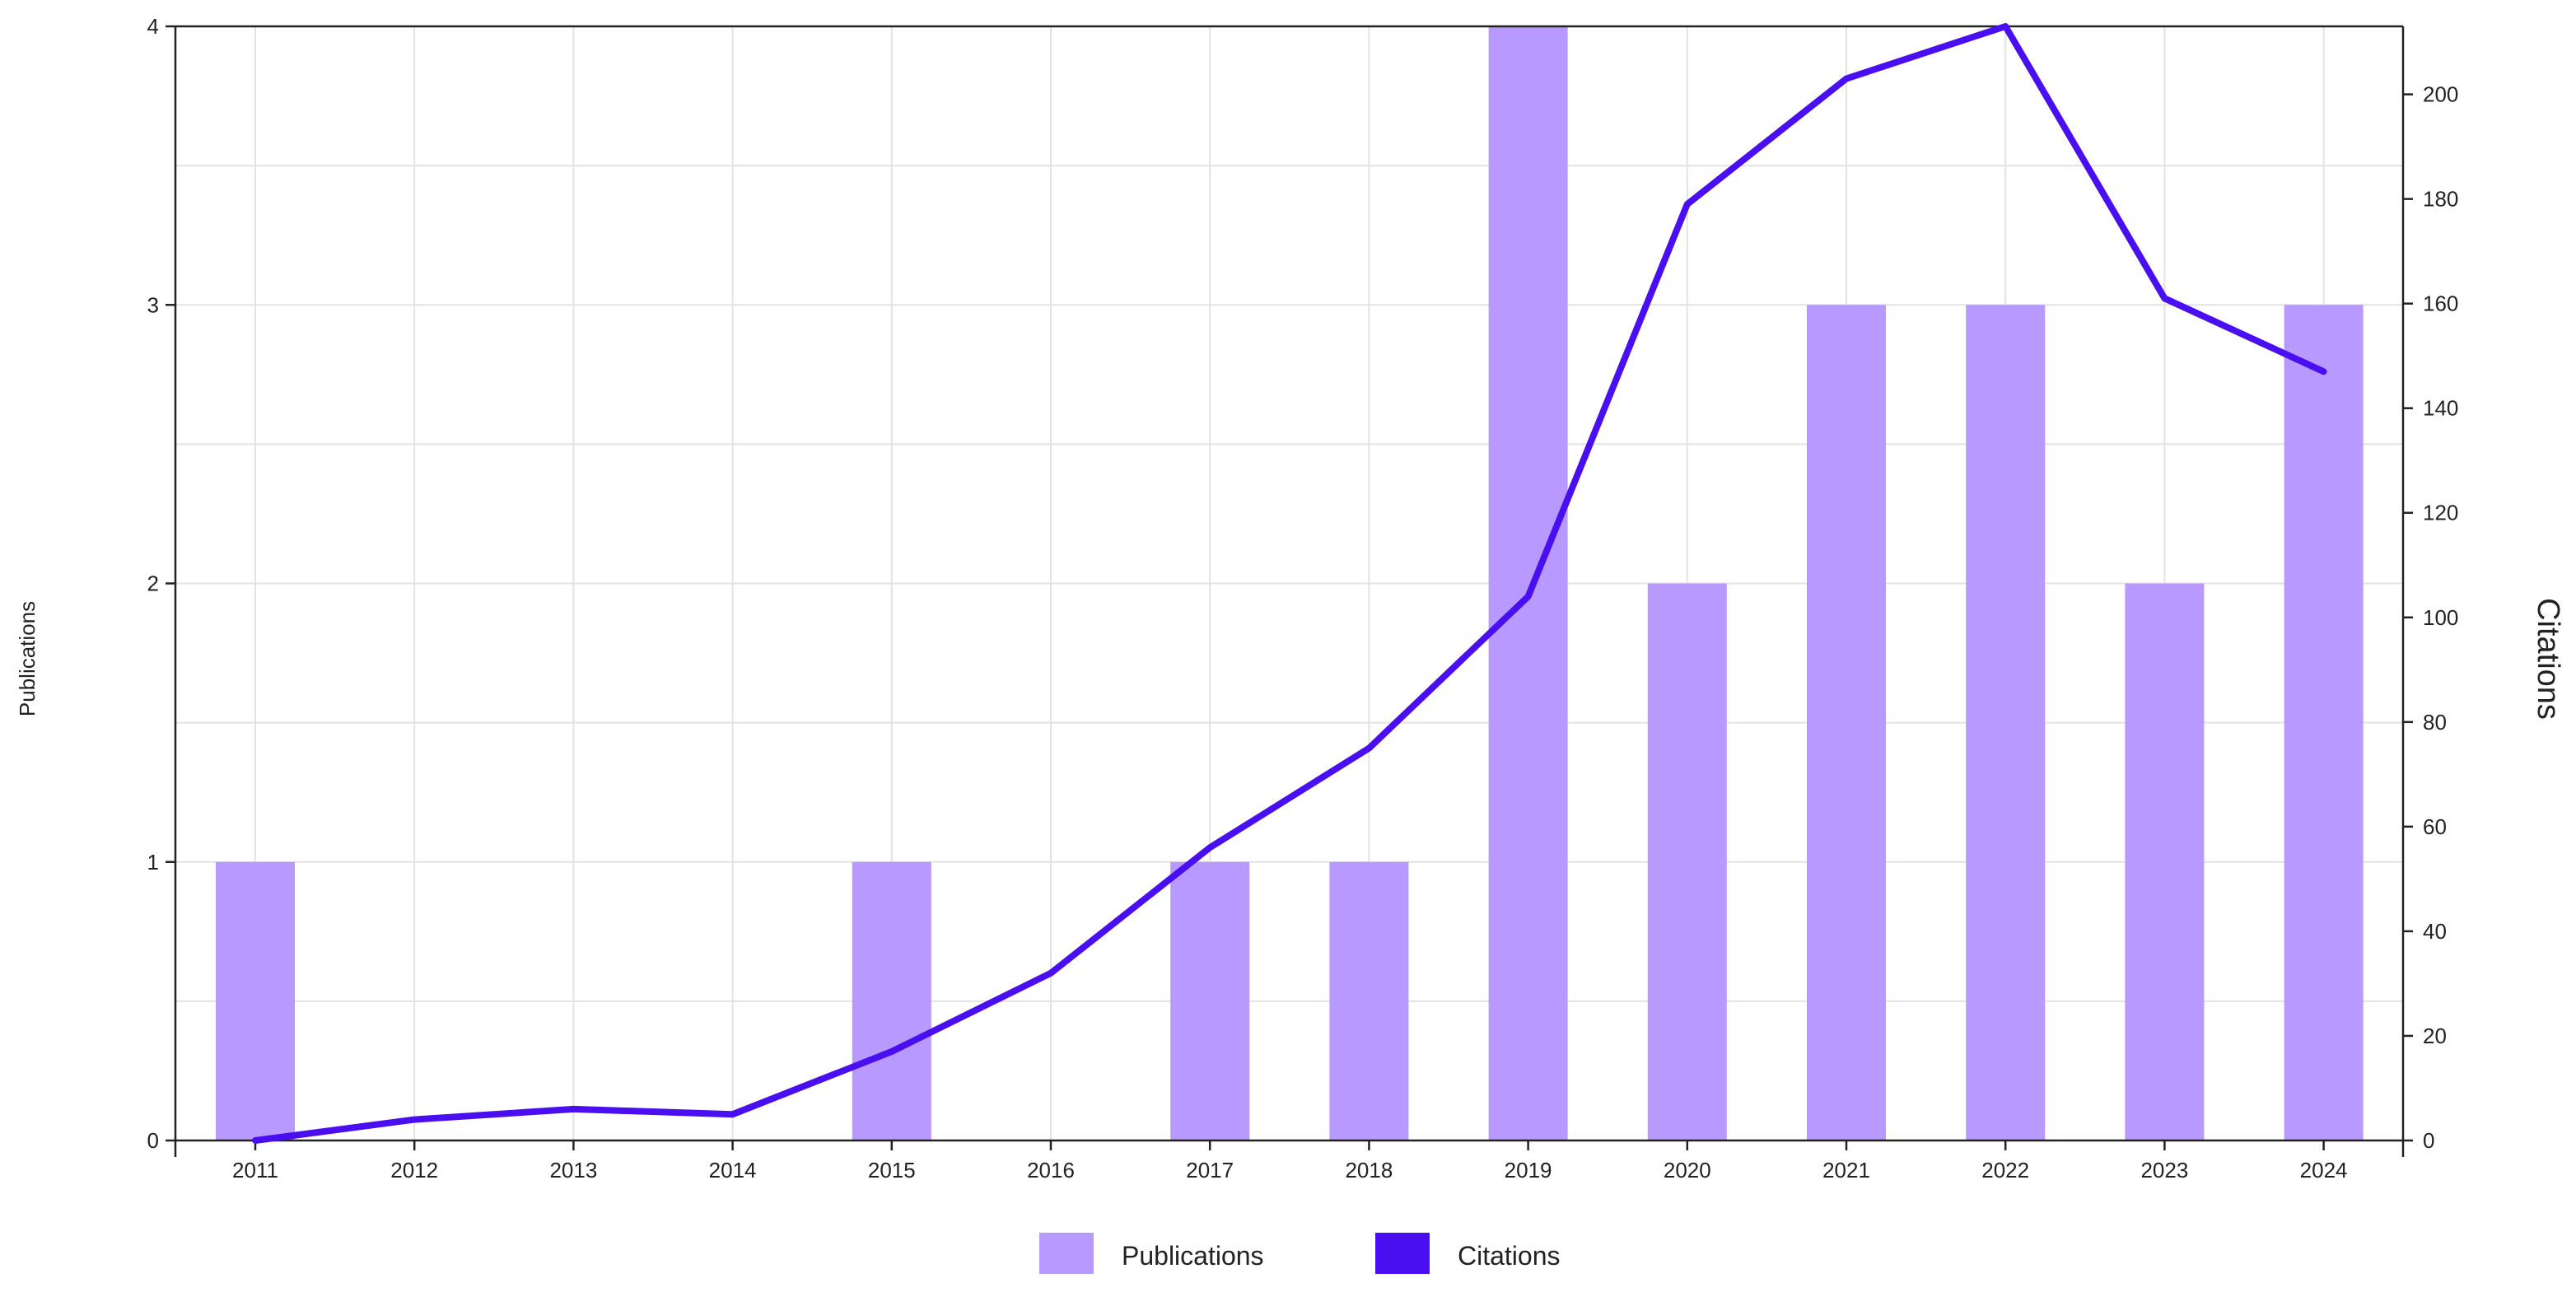 The height and width of the screenshot is (1292, 2576). Describe the element at coordinates (1210, 1170) in the screenshot. I see `x-tick-label: 2017` at that location.